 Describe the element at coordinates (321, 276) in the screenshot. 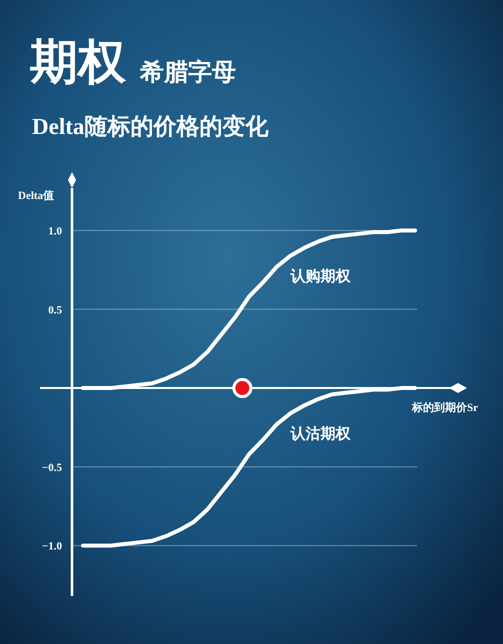

I see `series-label: 认购期权` at that location.